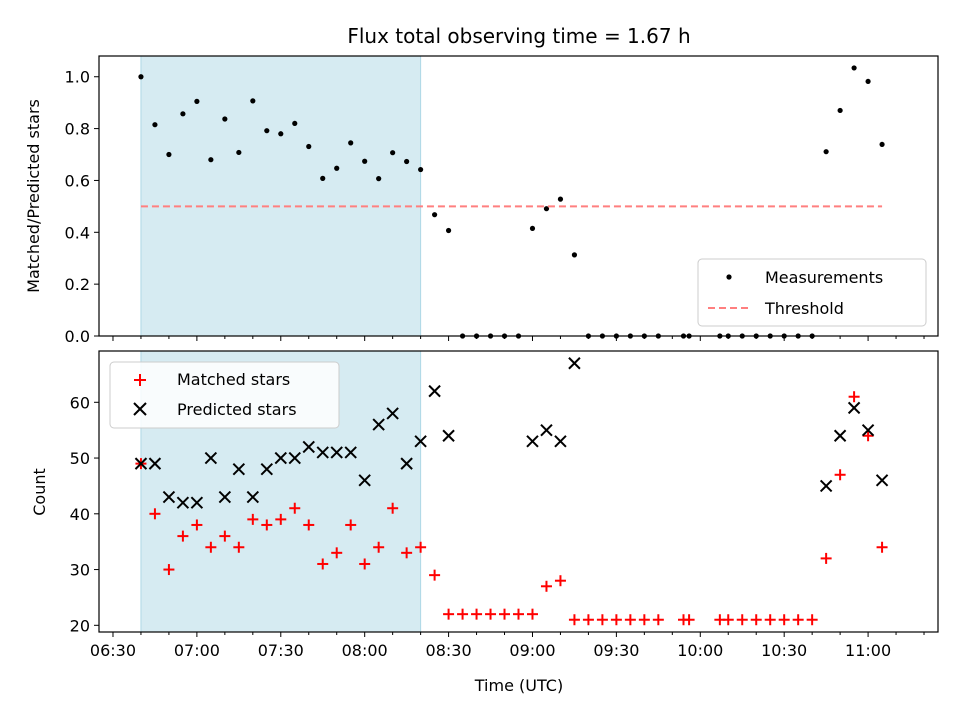  What do you see at coordinates (532, 650) in the screenshot?
I see `x-tick-label: 09:00` at bounding box center [532, 650].